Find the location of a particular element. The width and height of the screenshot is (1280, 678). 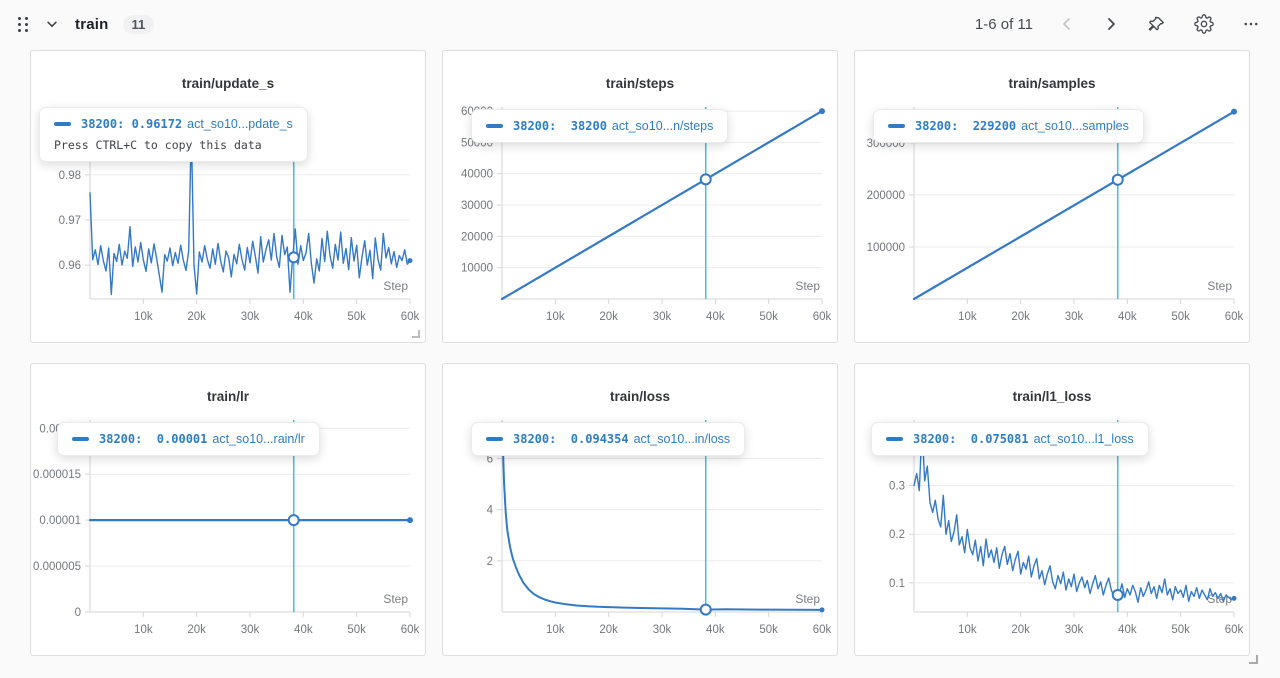

tooltip-value: 38200: 0.96172 is located at coordinates (132, 124).